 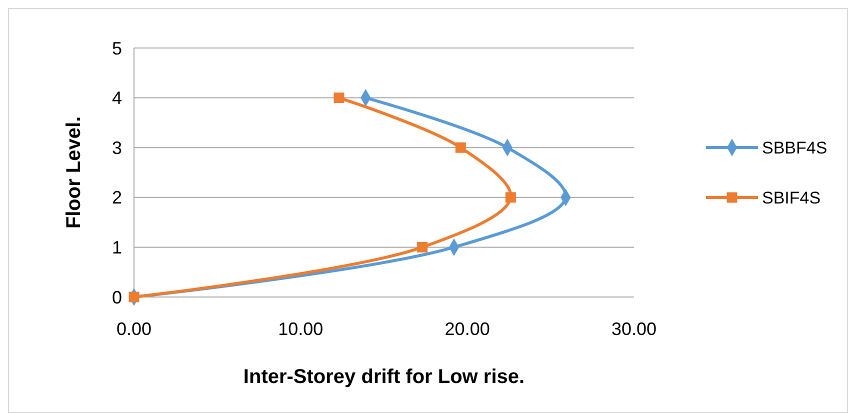 I want to click on y-tick-label: 5, so click(x=117, y=48).